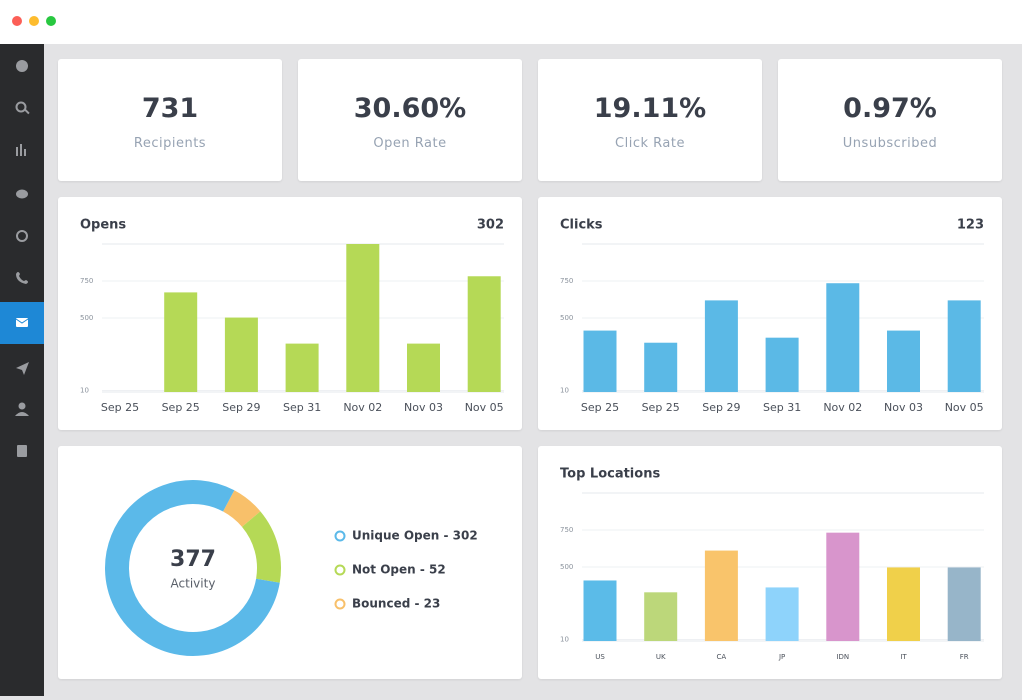 The height and width of the screenshot is (700, 1022). Describe the element at coordinates (610, 474) in the screenshot. I see `chart-title: Top Locations` at that location.